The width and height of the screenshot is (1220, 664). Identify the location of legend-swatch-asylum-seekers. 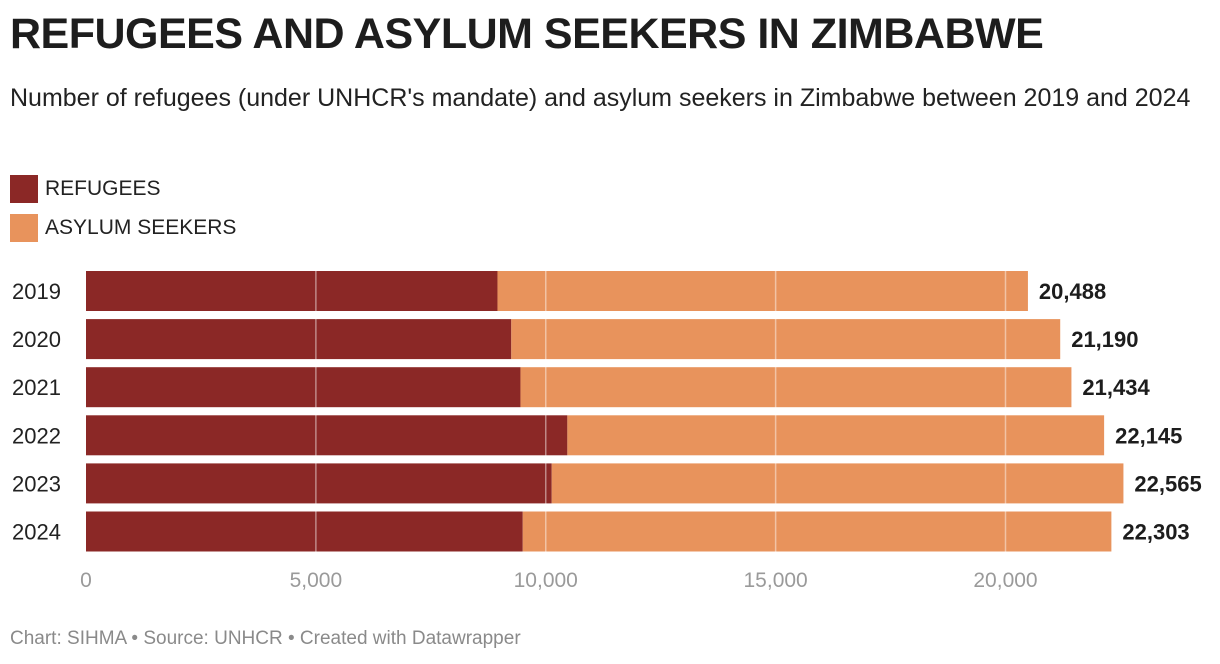
(24, 227).